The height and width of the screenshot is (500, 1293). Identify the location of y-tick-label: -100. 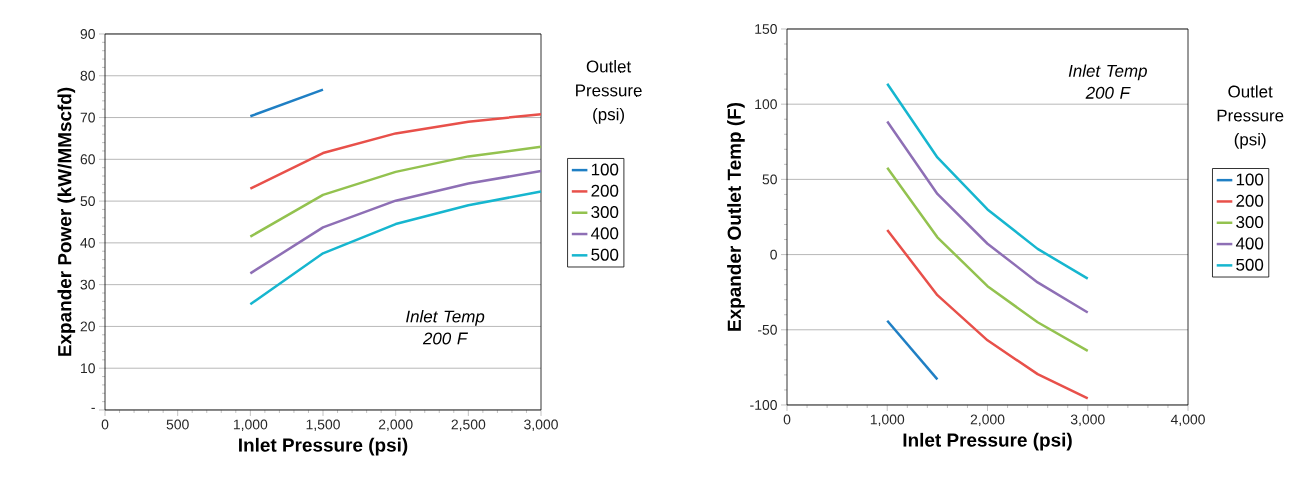
(763, 405).